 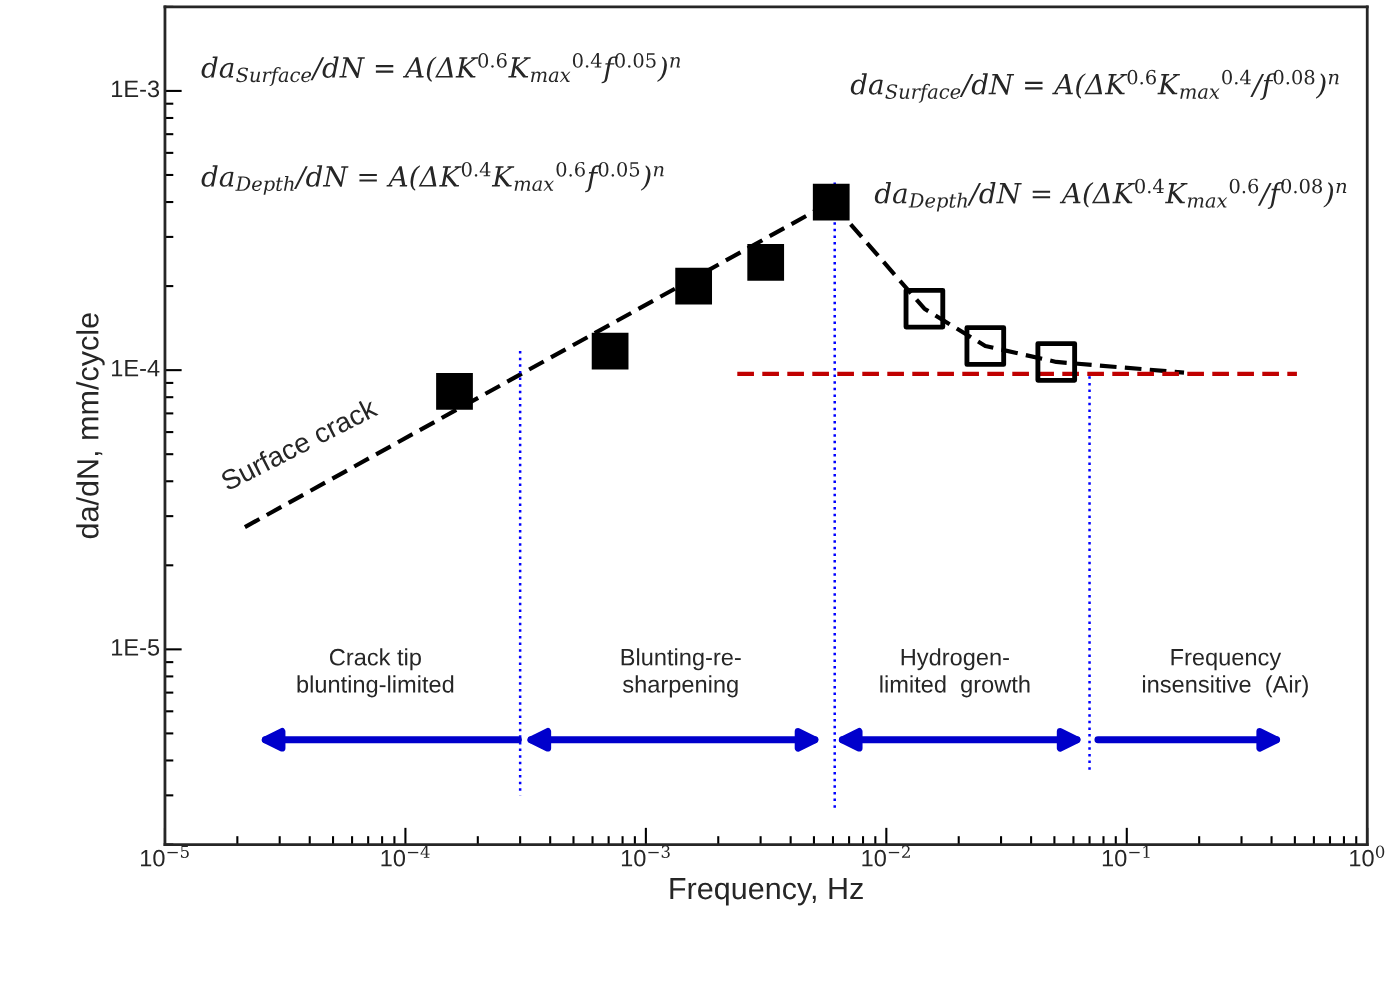 I want to click on annotation: Hydrogen- limited growth, so click(x=955, y=673).